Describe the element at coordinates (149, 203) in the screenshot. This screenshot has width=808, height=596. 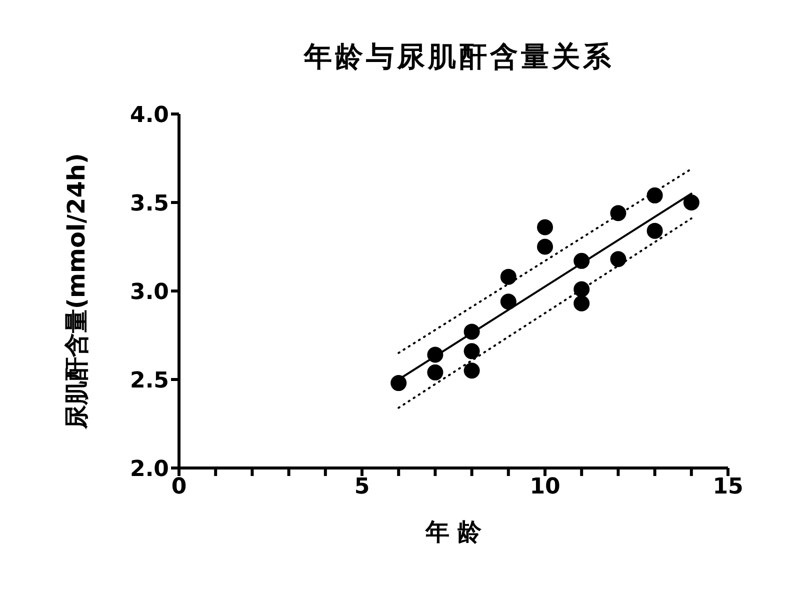
I see `y-tick-label: 3.5` at that location.